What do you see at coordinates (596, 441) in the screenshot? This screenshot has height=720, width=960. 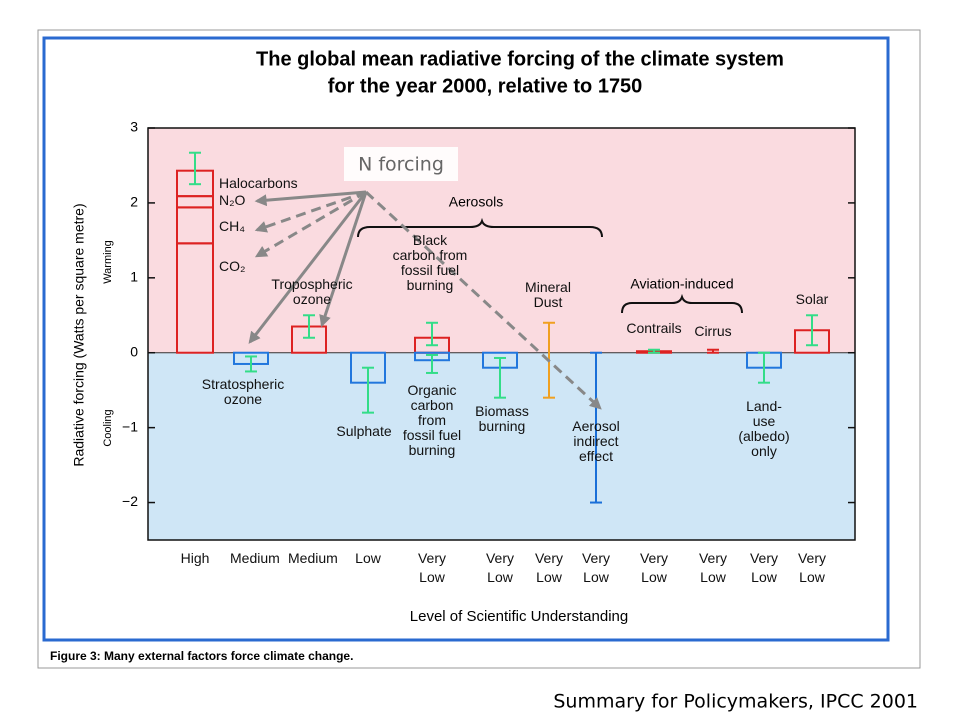 I see `forcing-label: Aerosol indirect effect` at bounding box center [596, 441].